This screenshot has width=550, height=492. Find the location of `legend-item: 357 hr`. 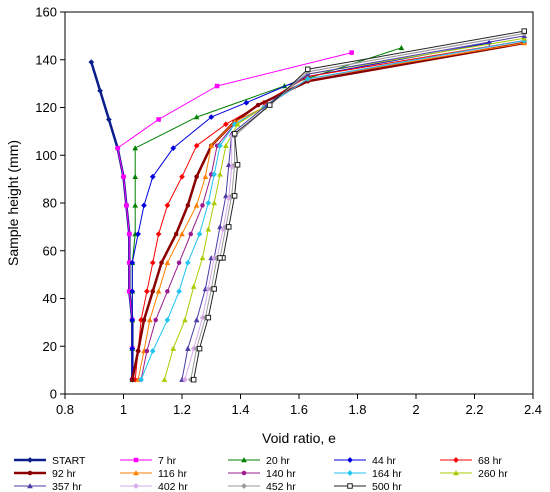

legend-item: 357 hr is located at coordinates (48, 486).